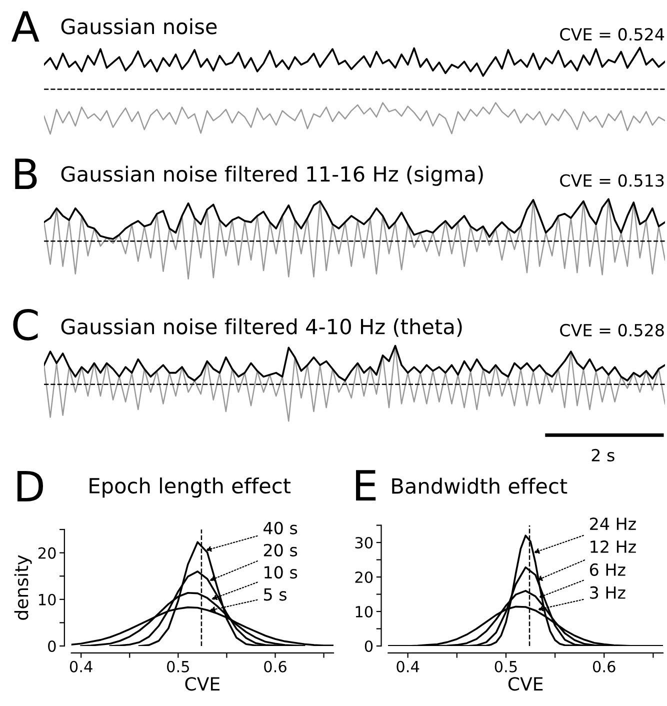  What do you see at coordinates (364, 542) in the screenshot?
I see `y-tick-label: 30` at bounding box center [364, 542].